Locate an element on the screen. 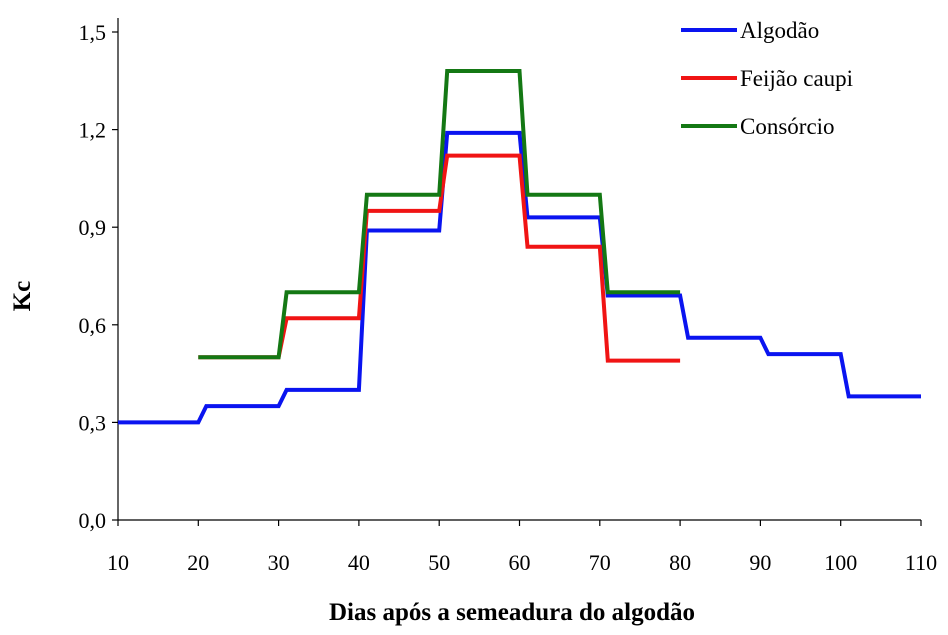 The width and height of the screenshot is (948, 635). x-tick-label: 90 is located at coordinates (760, 562).